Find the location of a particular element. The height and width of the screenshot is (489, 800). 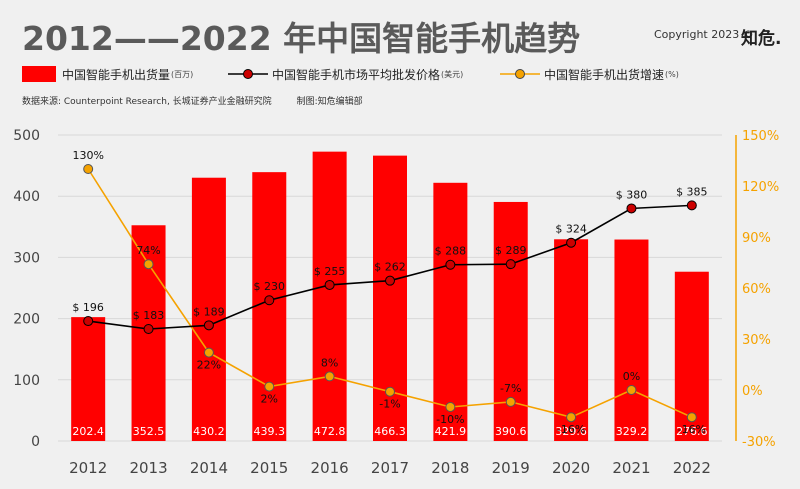

price-data-label: $ 385 is located at coordinates (692, 191).